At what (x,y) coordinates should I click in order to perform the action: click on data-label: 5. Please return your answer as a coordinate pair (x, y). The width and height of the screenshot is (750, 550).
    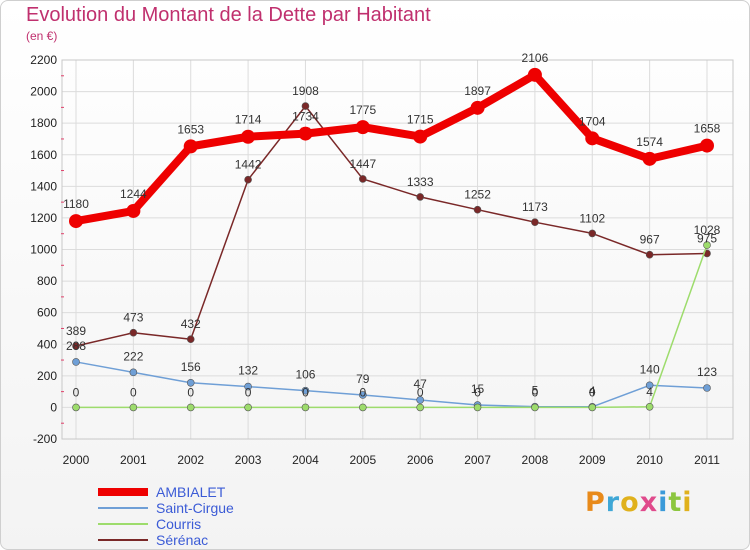
    Looking at the image, I should click on (535, 391).